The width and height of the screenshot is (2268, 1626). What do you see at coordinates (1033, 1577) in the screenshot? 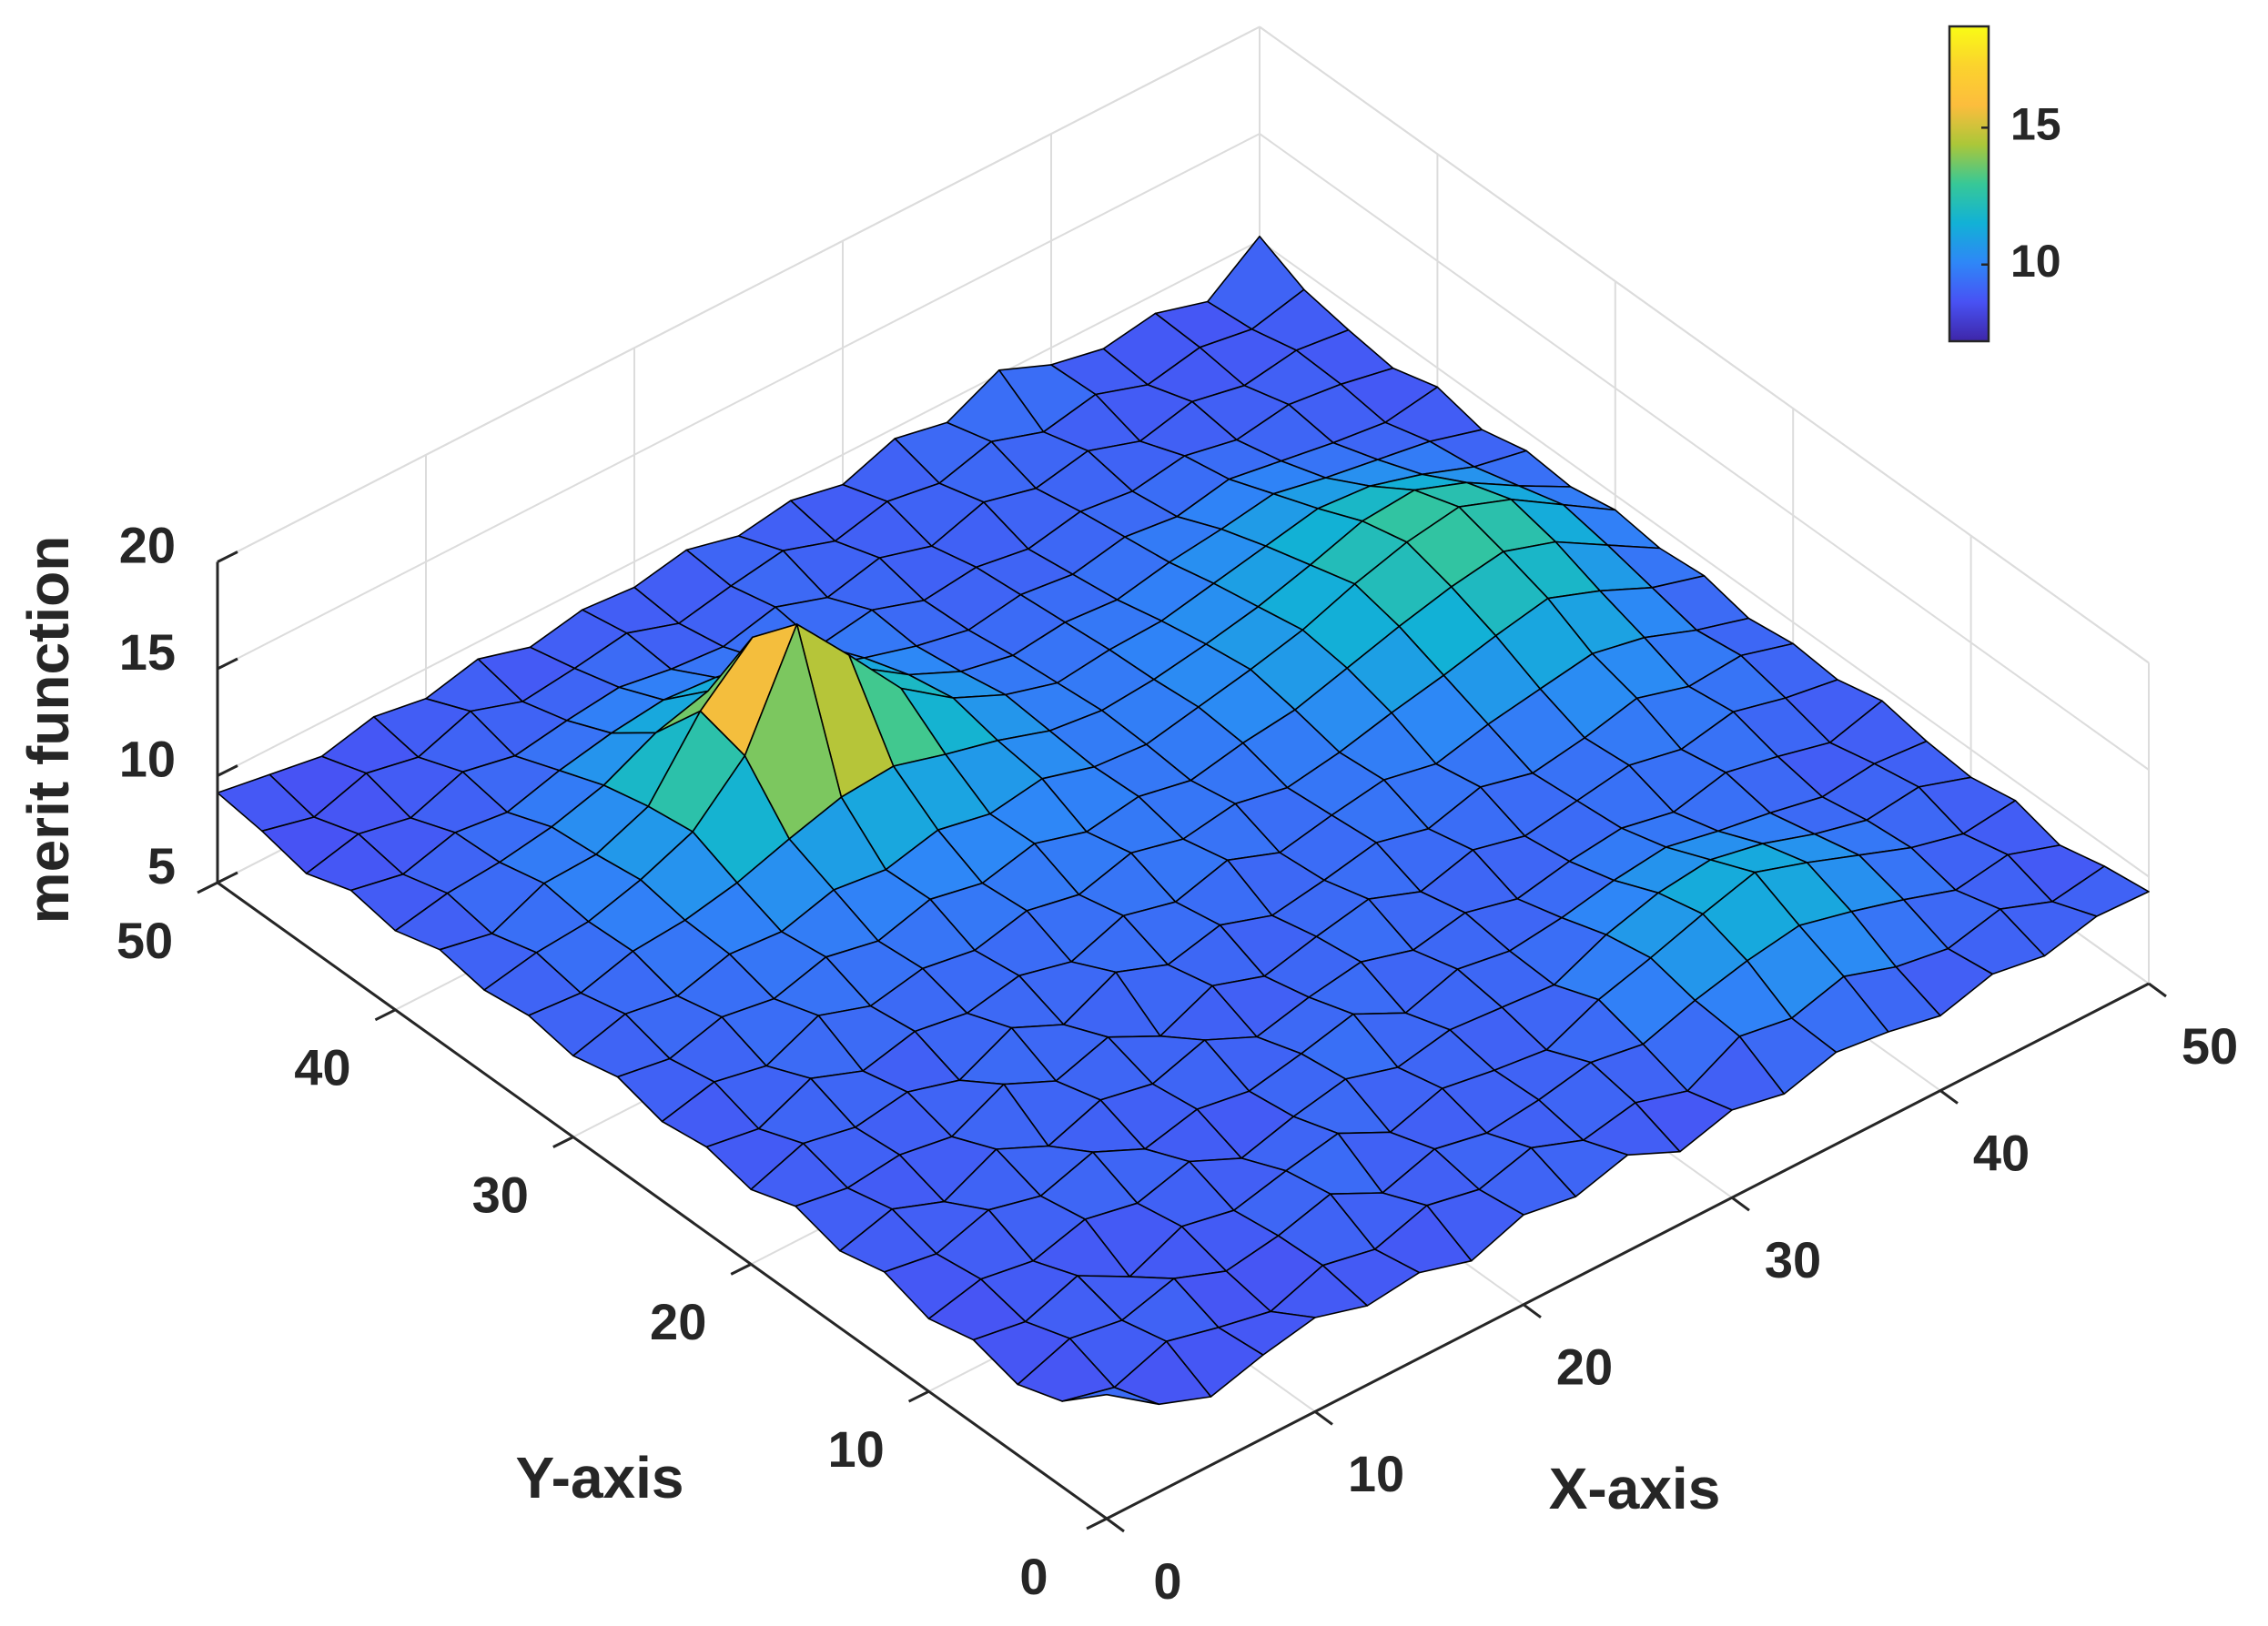
I see `y-tick-label: 0` at bounding box center [1033, 1577].